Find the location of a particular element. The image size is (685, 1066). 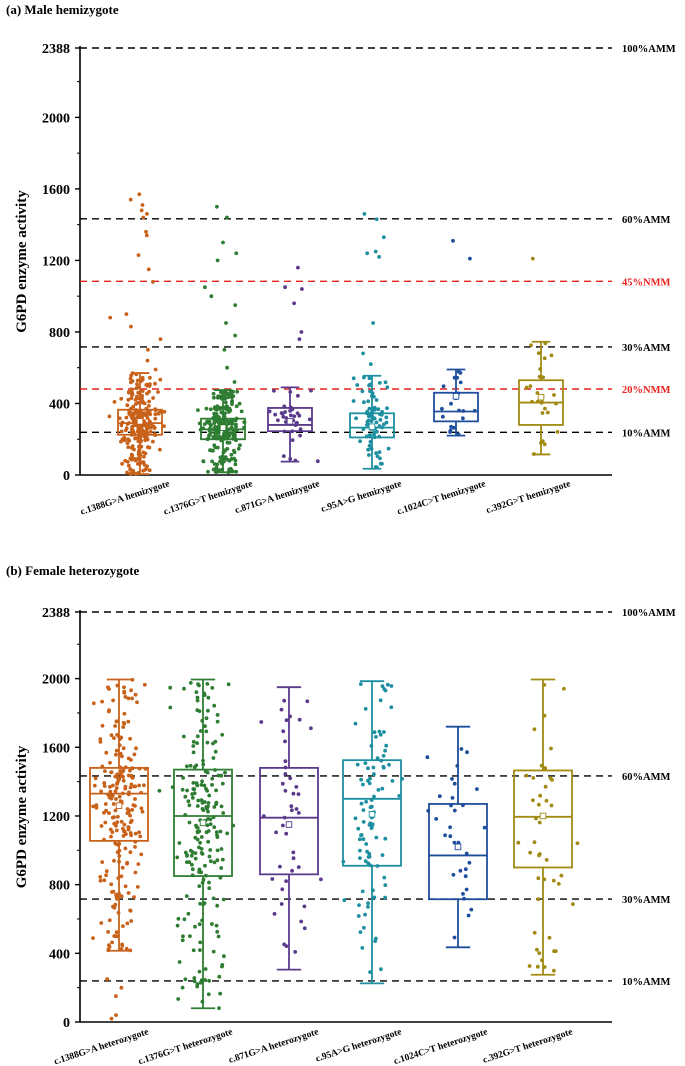

category-label: c.1024C>T heterozygote is located at coordinates (441, 1046).